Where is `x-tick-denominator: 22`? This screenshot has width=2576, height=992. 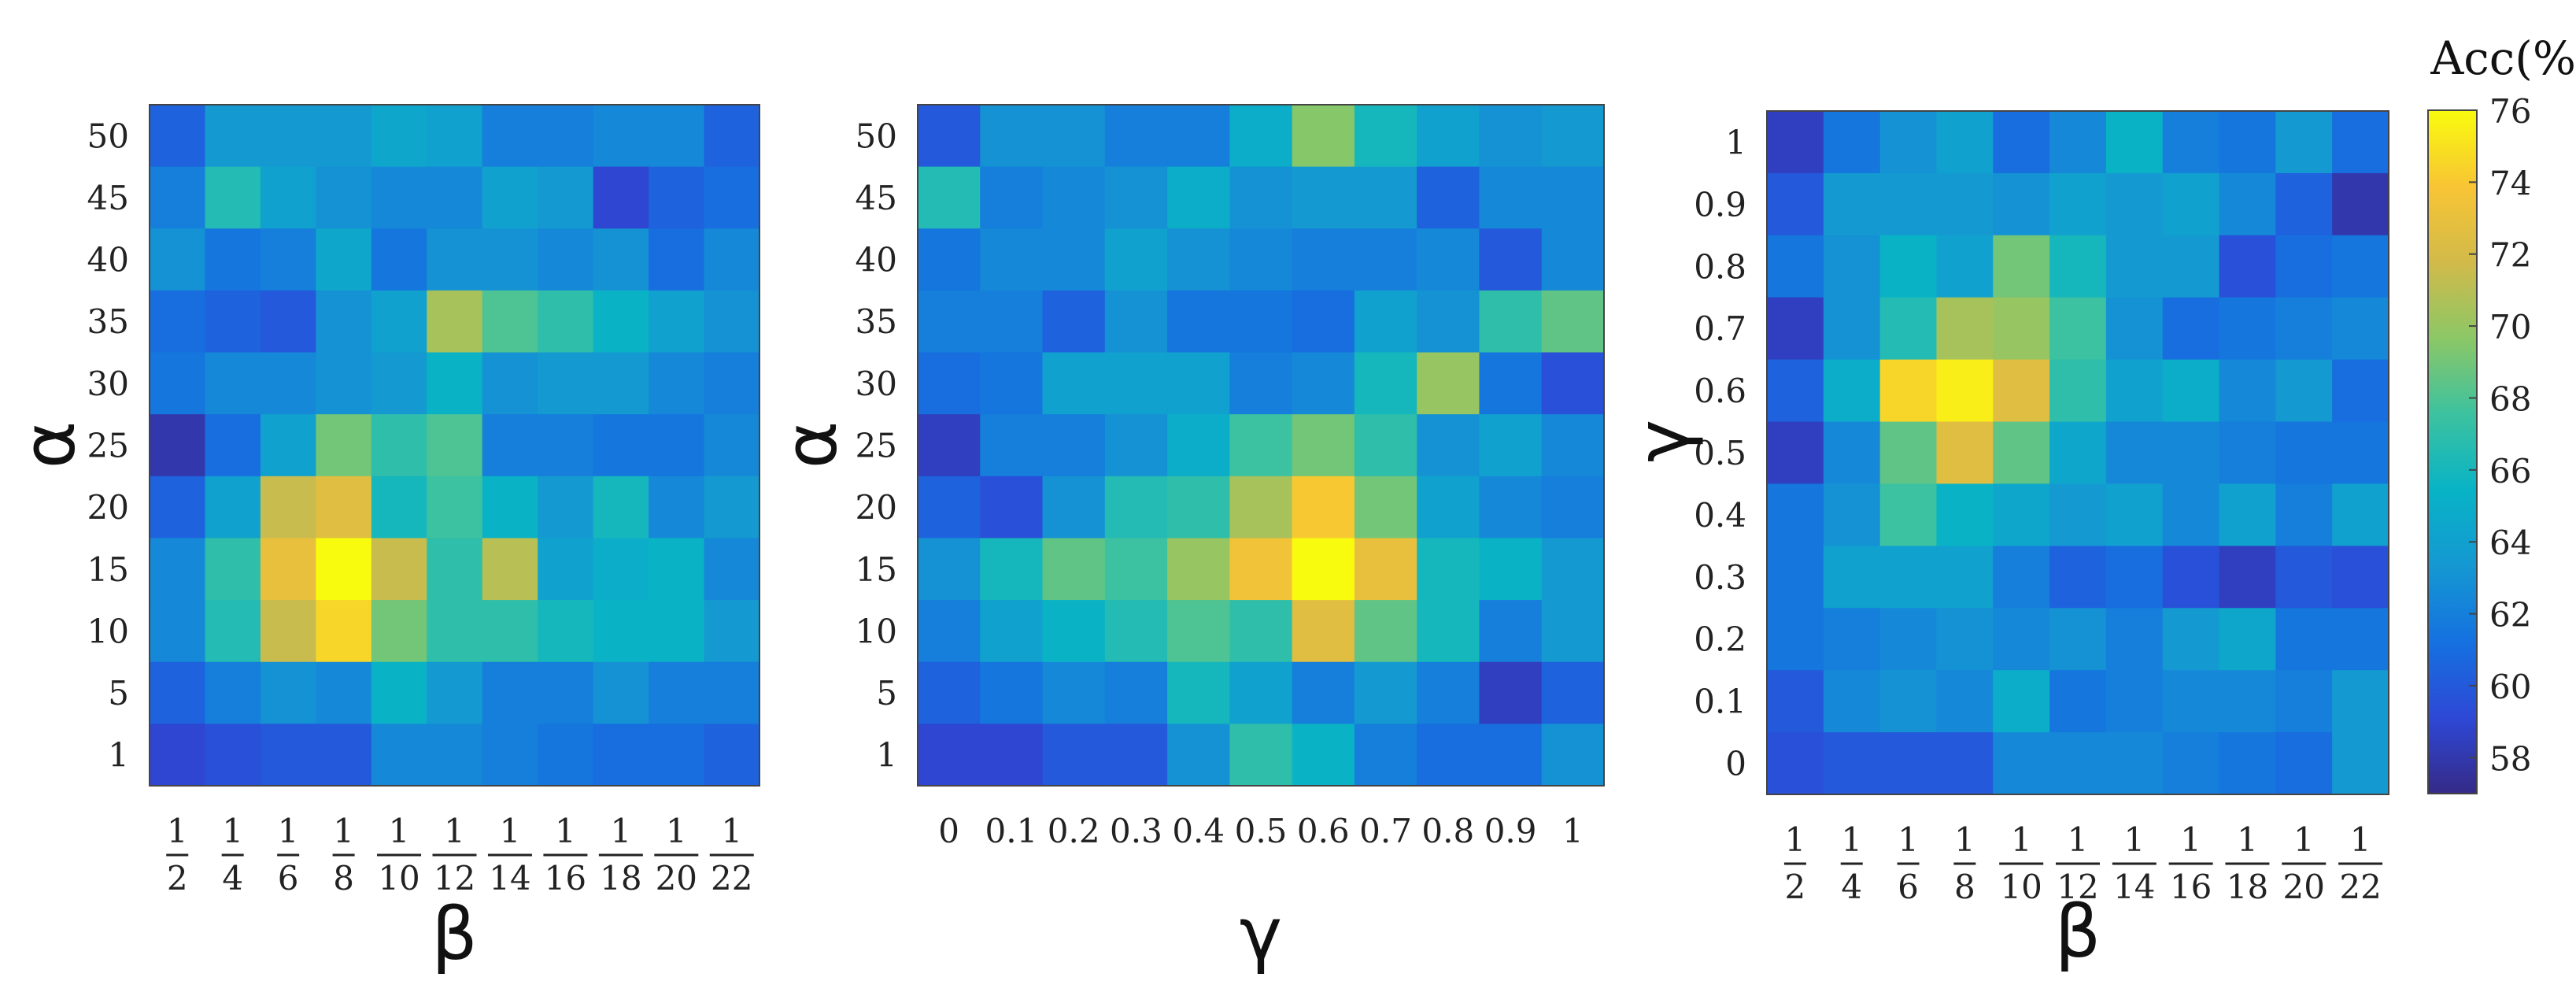
x-tick-denominator: 22 is located at coordinates (2360, 887).